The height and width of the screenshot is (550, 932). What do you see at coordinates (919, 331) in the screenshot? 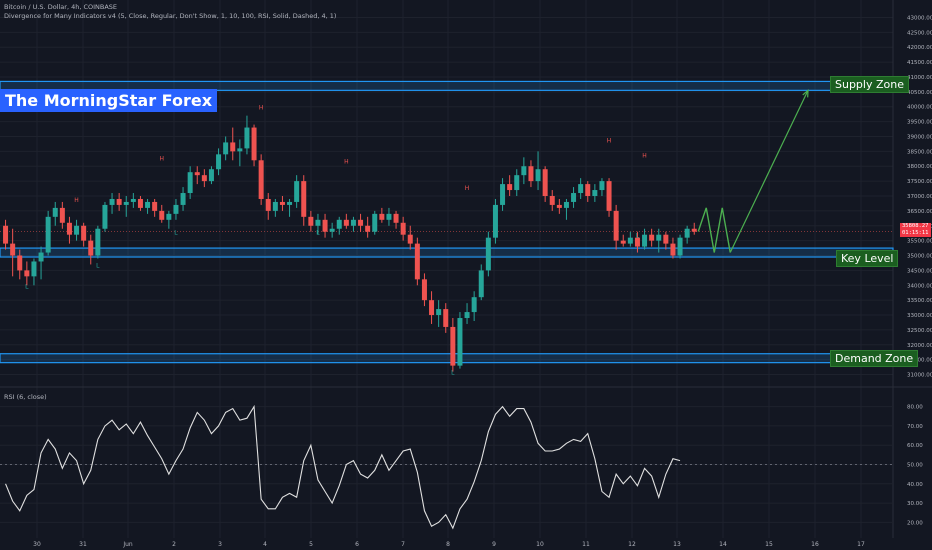
I see `price-axis-label: 32500.00` at bounding box center [919, 331].